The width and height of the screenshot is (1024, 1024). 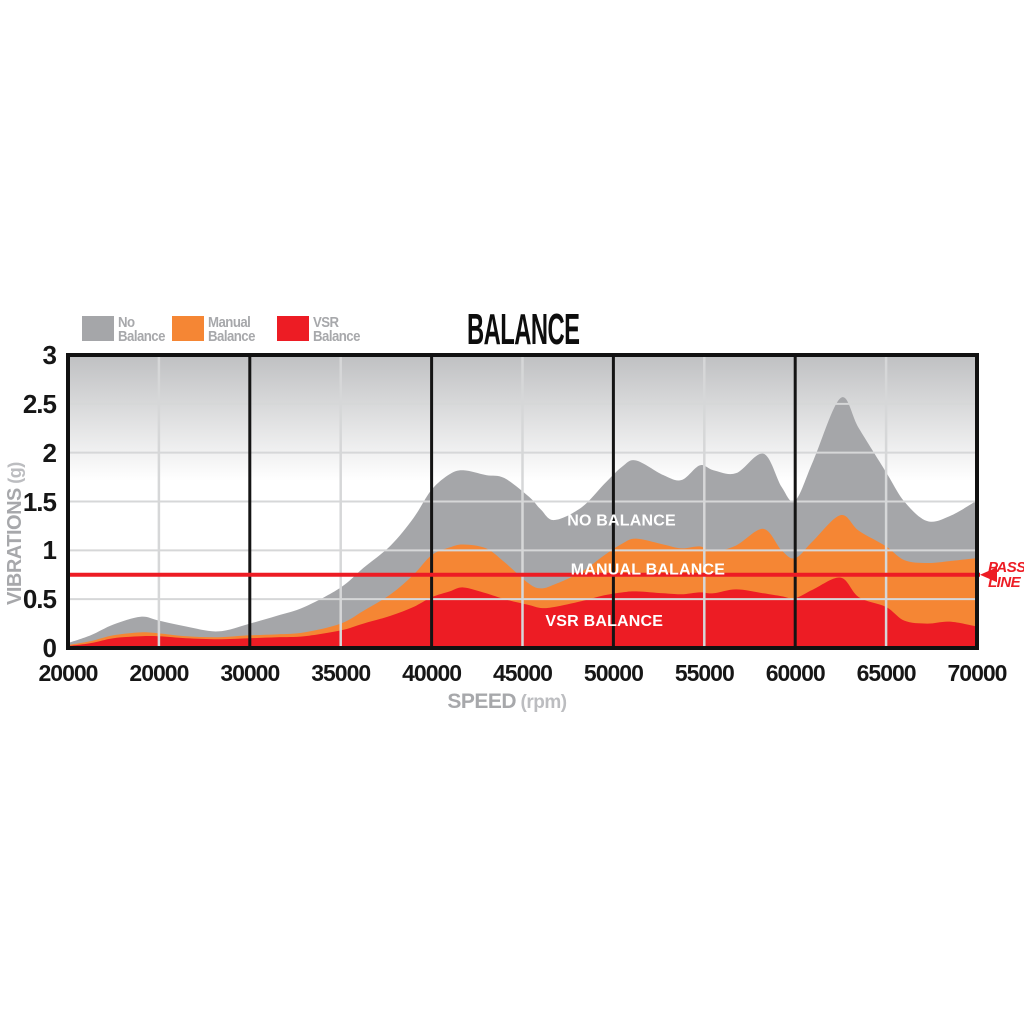 I want to click on series-inline-label: NO BALANCE, so click(x=621, y=521).